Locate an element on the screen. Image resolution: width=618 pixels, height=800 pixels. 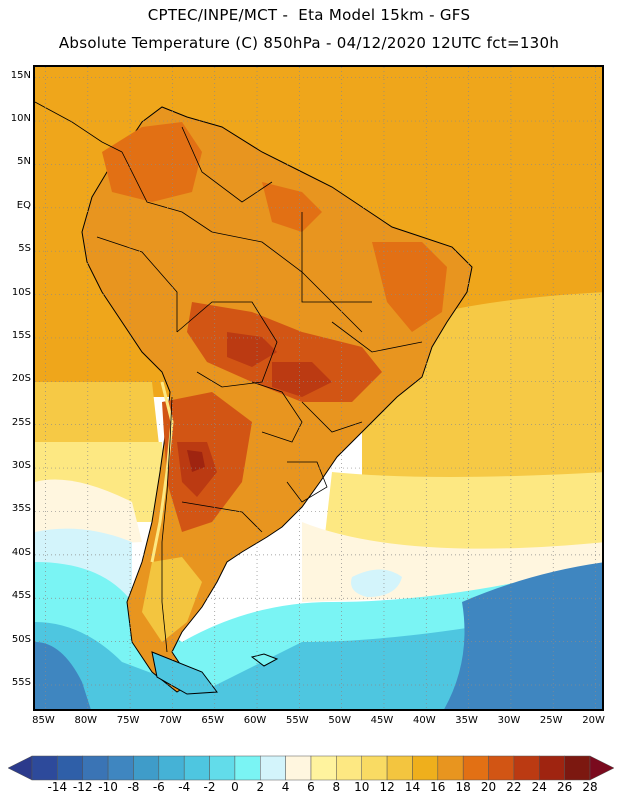
lon-tick-label: 50W is located at coordinates (339, 720).